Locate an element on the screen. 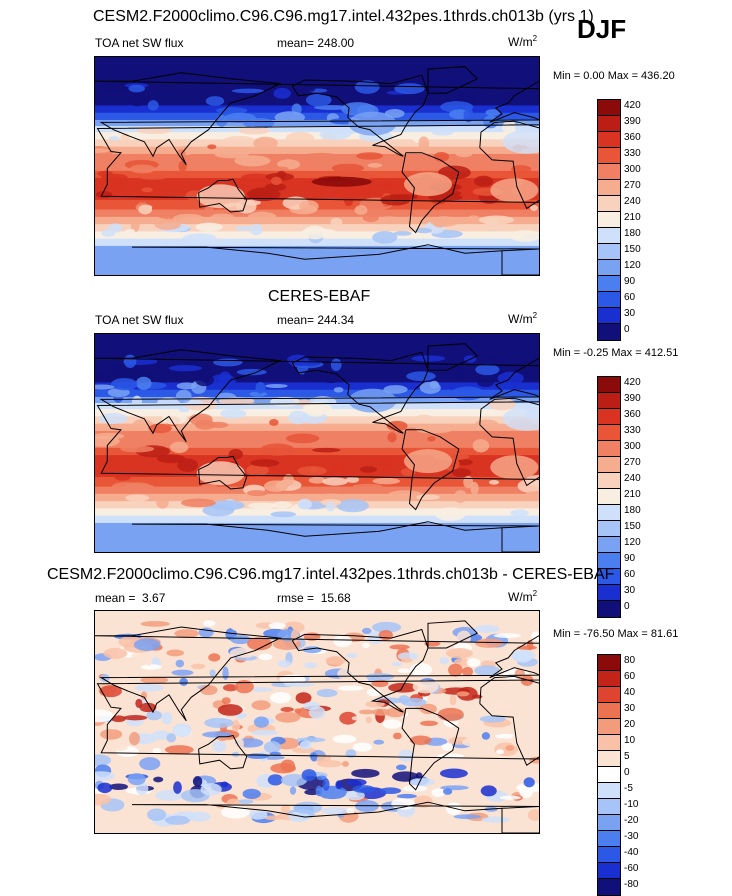  panel3-rmse: rmse = 15.68 is located at coordinates (314, 598).